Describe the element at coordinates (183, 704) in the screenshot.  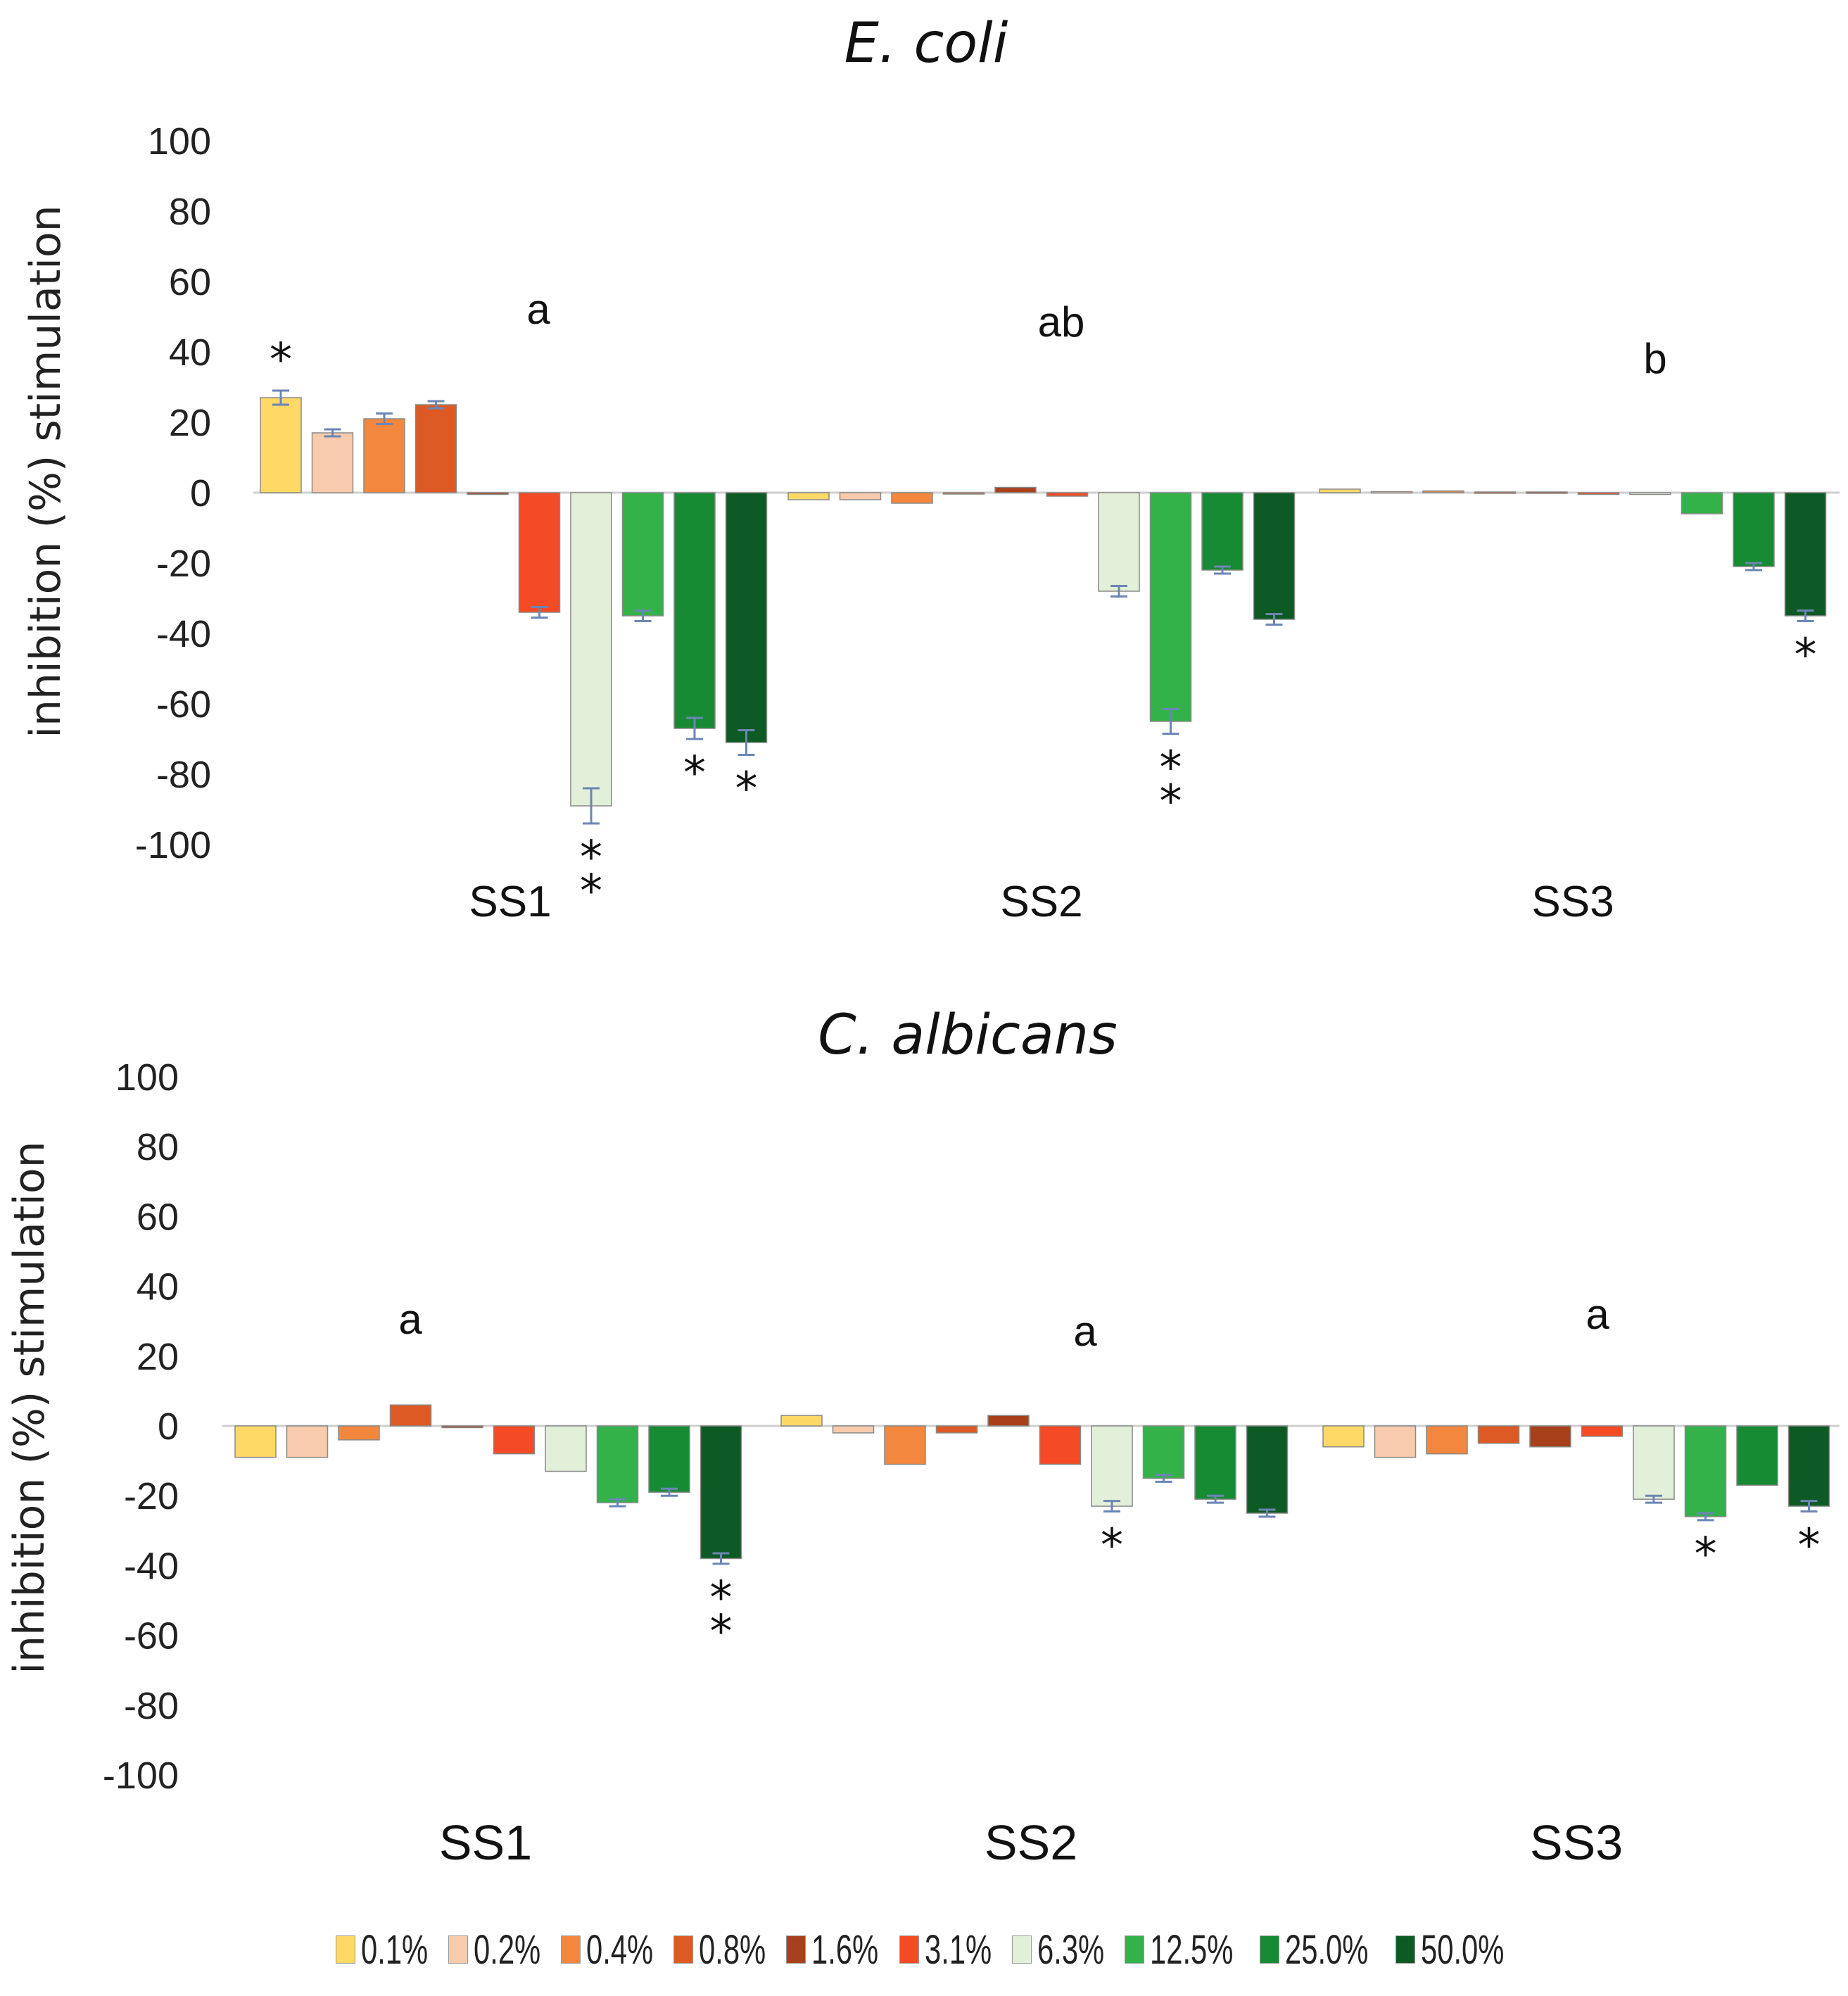
I see `y-tick-label: -60` at that location.